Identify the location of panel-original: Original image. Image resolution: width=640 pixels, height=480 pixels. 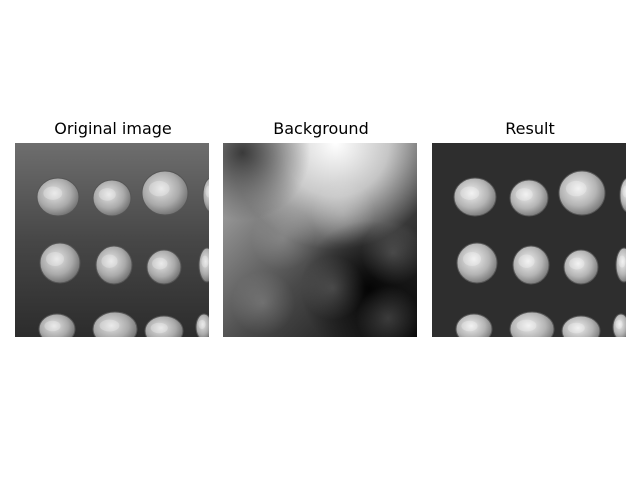
(113, 227).